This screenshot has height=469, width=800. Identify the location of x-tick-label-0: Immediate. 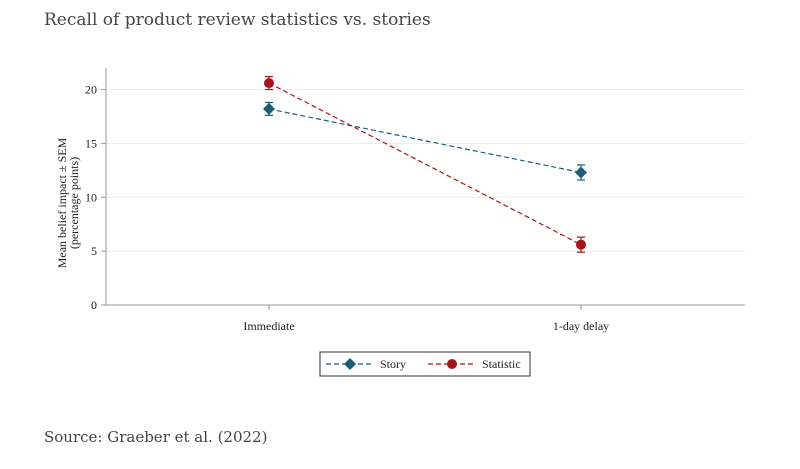
(268, 326).